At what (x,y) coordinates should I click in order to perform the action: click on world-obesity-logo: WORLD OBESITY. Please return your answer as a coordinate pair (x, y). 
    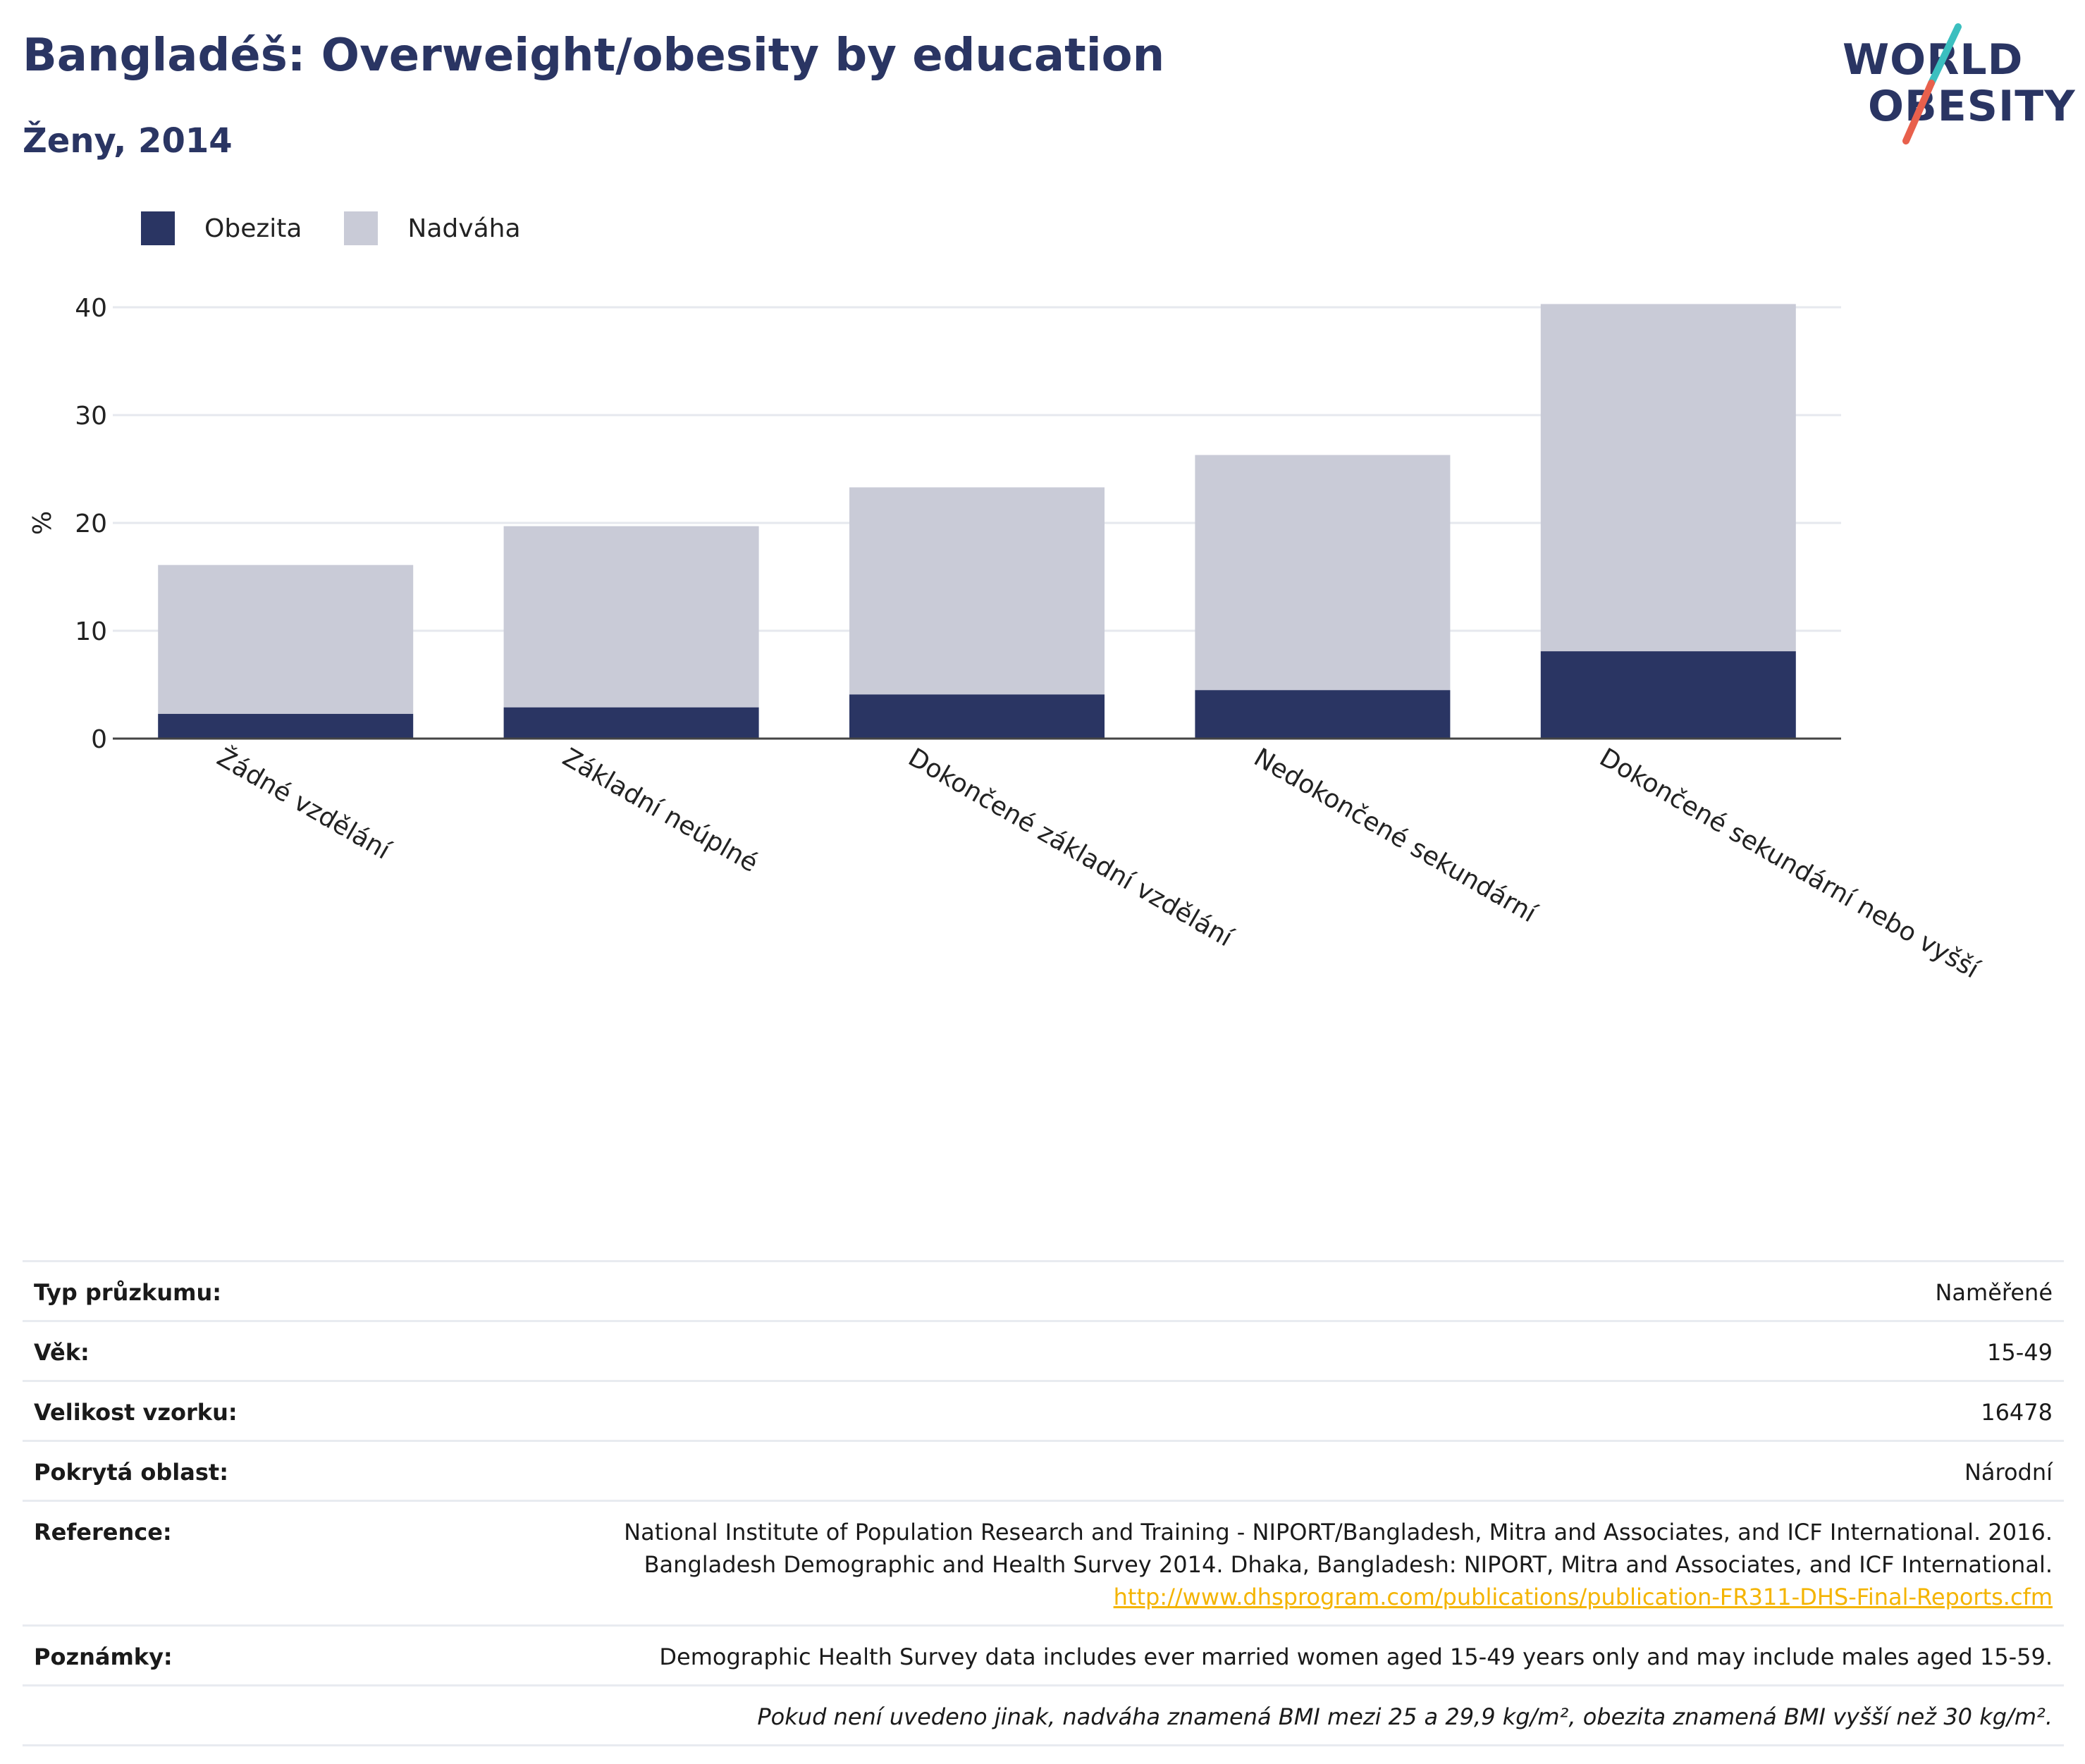
    Looking at the image, I should click on (1954, 84).